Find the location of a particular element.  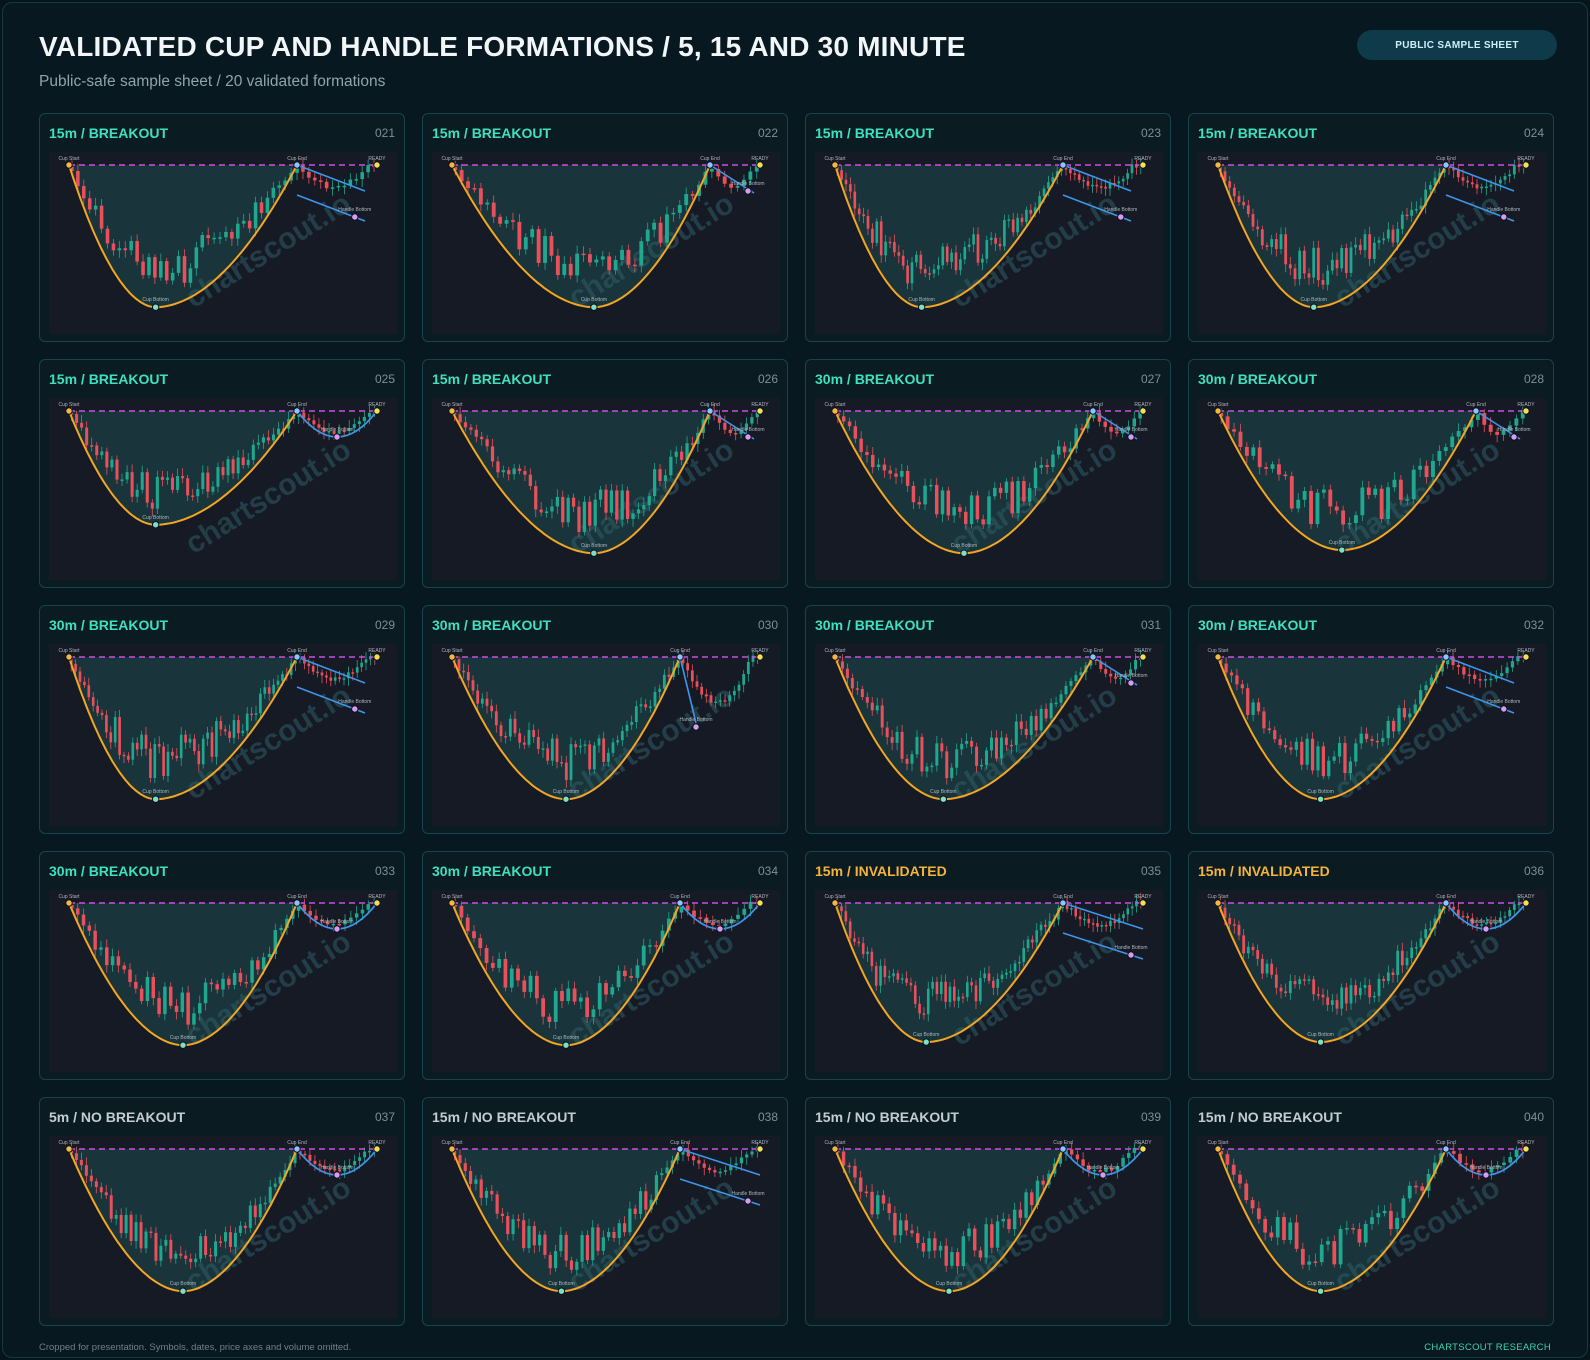

cup-start-label: Cup Start is located at coordinates (1218, 1143).